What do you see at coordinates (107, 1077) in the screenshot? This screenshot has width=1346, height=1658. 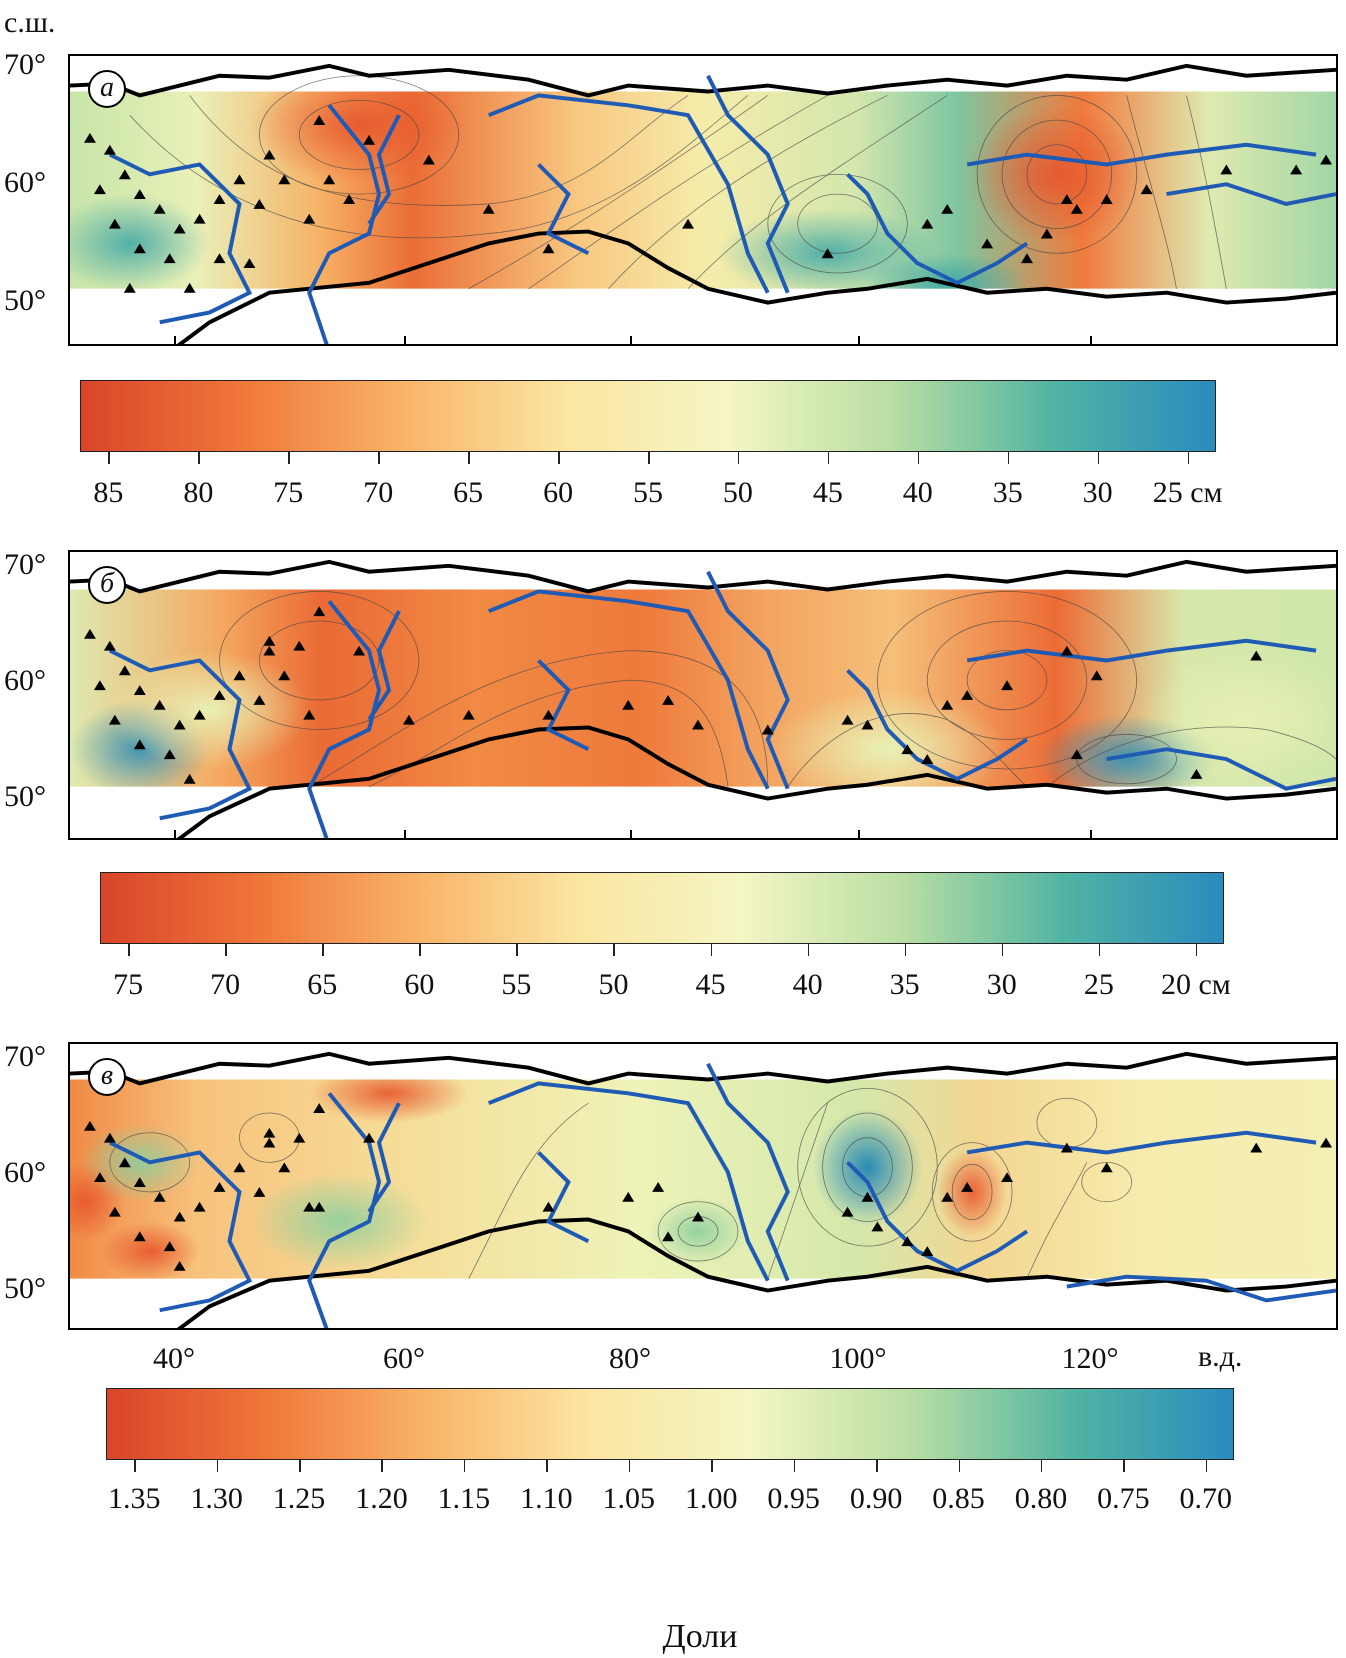 I see `panel-label-v: в` at bounding box center [107, 1077].